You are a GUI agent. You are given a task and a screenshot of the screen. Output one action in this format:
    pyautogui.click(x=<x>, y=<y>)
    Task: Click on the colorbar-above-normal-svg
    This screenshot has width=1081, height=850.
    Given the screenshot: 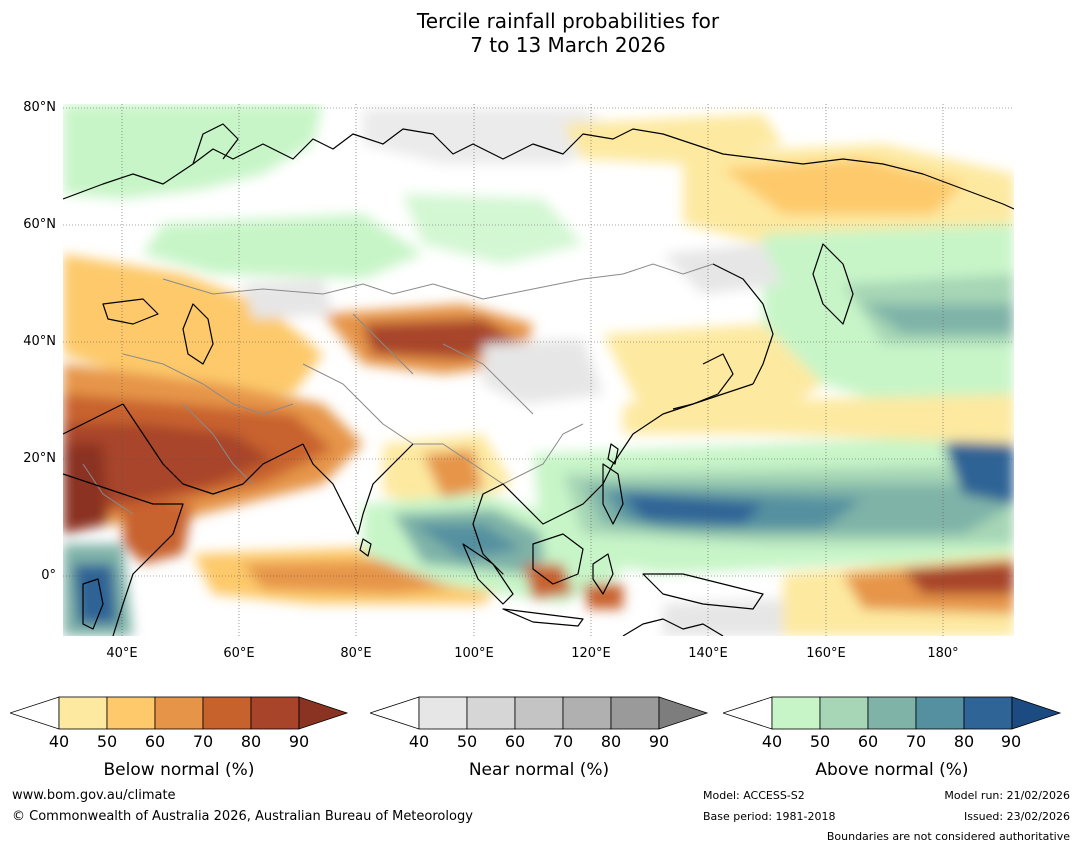 What is the action you would take?
    pyautogui.click(x=891, y=713)
    